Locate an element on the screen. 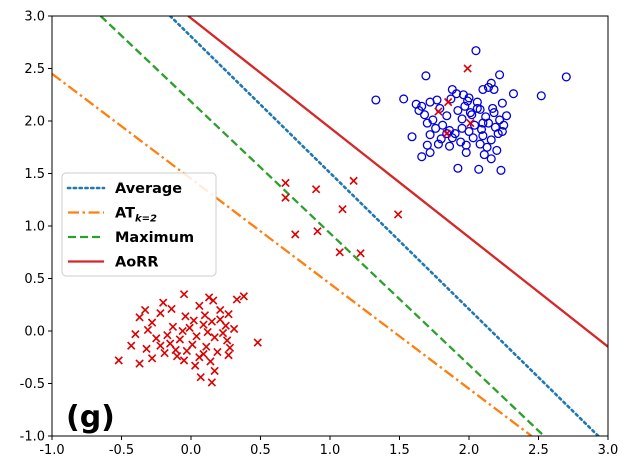  x-axis-ticks: -1.0 -0.5 0.0 0.5 1.0 1.5 2.0 2.5 3.0 is located at coordinates (328, 447).